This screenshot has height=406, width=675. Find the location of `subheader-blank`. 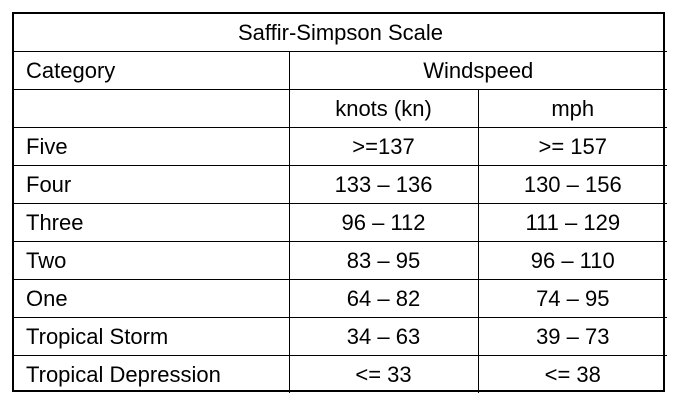

subheader-blank is located at coordinates (152, 108).